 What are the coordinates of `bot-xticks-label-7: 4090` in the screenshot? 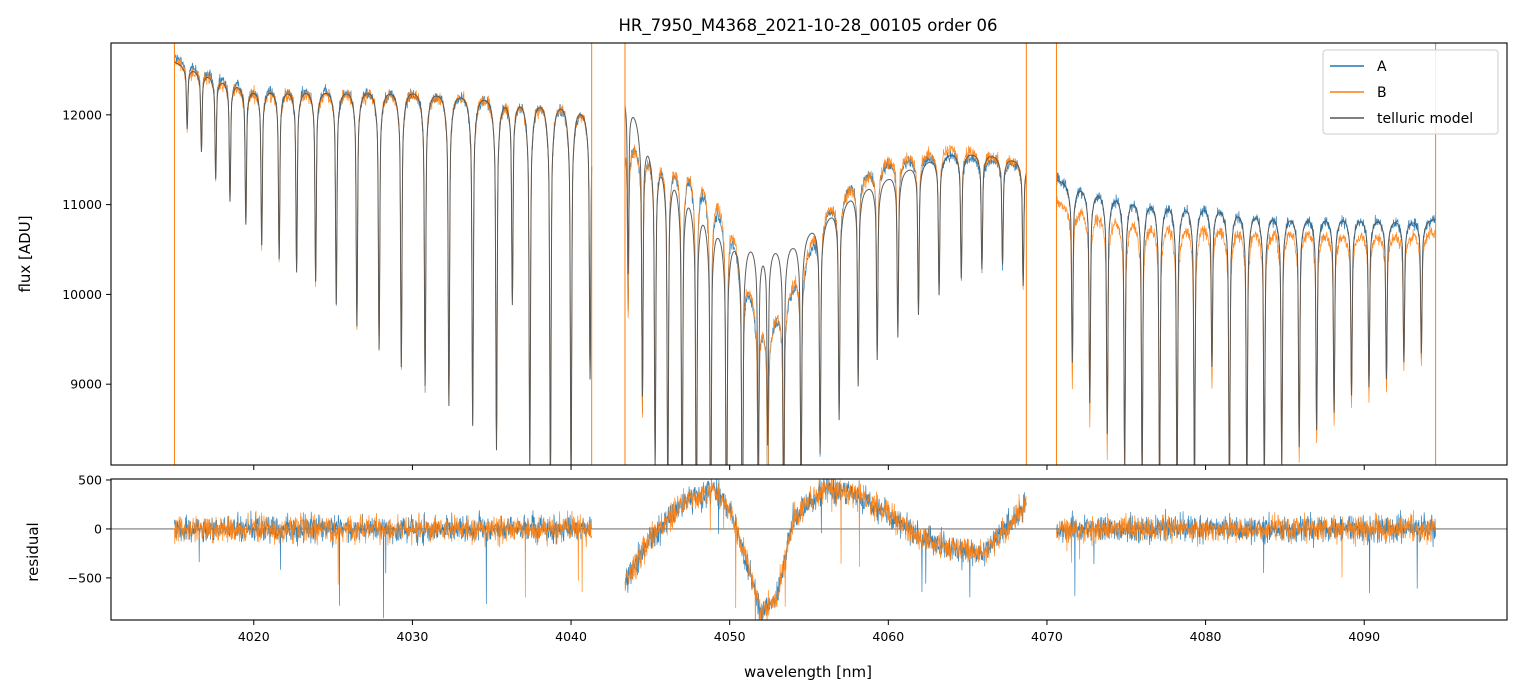 It's located at (1364, 636).